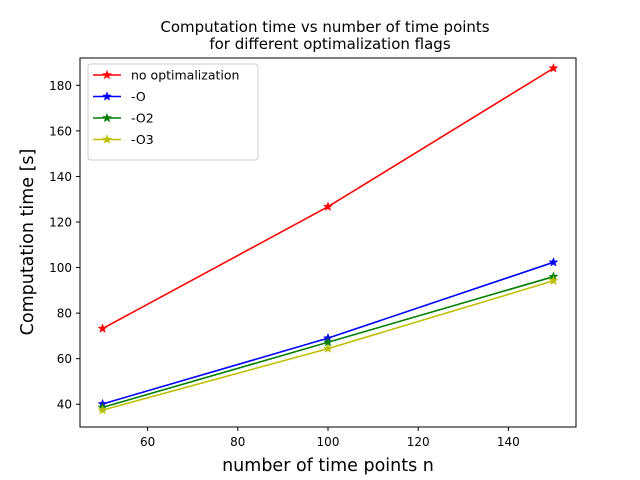 This screenshot has width=640, height=480. I want to click on series-1-point, so click(553, 262).